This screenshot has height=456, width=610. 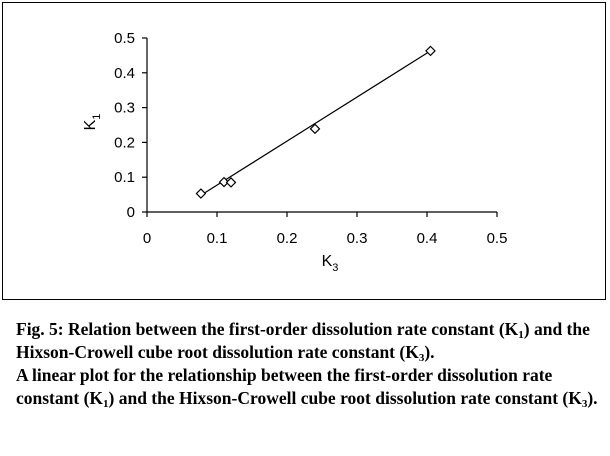 What do you see at coordinates (124, 38) in the screenshot?
I see `y-tick-label: 0.5` at bounding box center [124, 38].